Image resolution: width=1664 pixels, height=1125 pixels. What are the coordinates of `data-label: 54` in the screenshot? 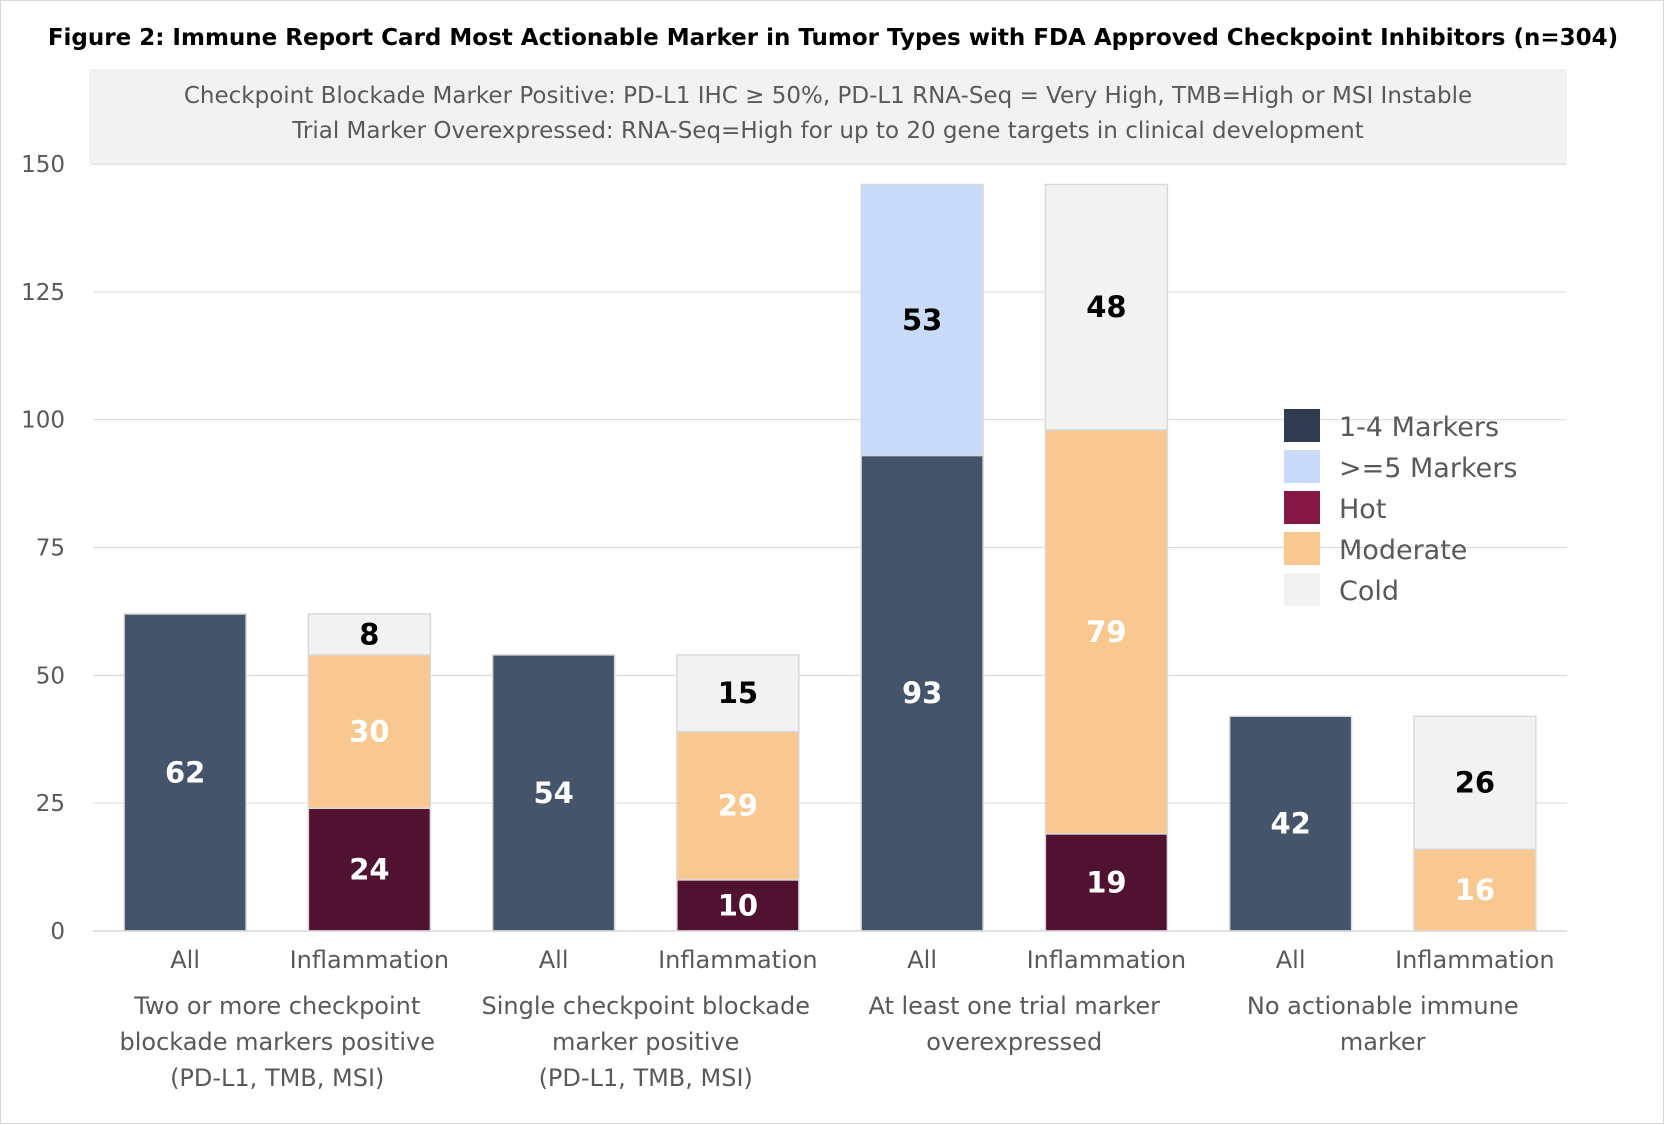 It's located at (553, 793).